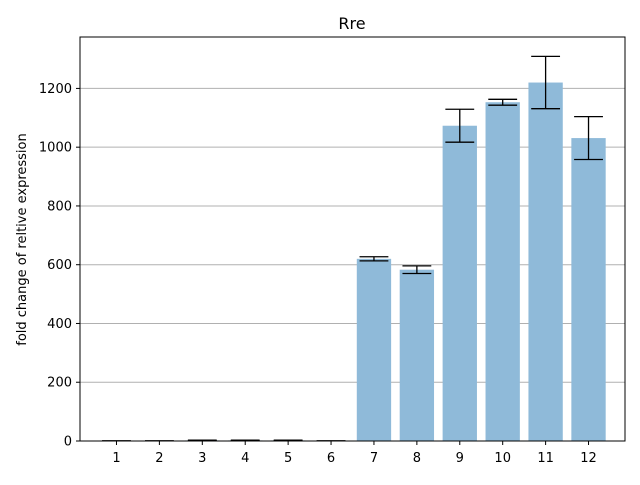  What do you see at coordinates (59, 383) in the screenshot?
I see `y-tick-label: 200` at bounding box center [59, 383].